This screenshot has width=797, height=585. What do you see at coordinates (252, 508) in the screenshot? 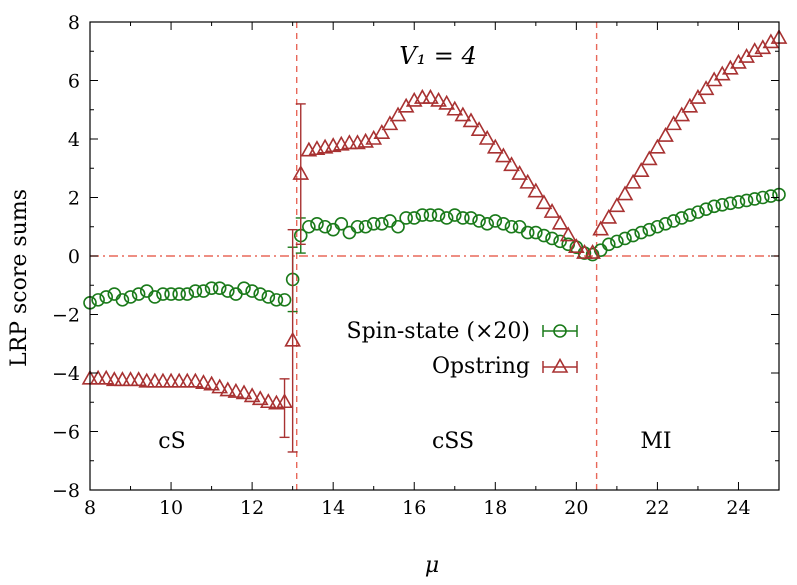
I see `x-tick-label: 12` at bounding box center [252, 508].